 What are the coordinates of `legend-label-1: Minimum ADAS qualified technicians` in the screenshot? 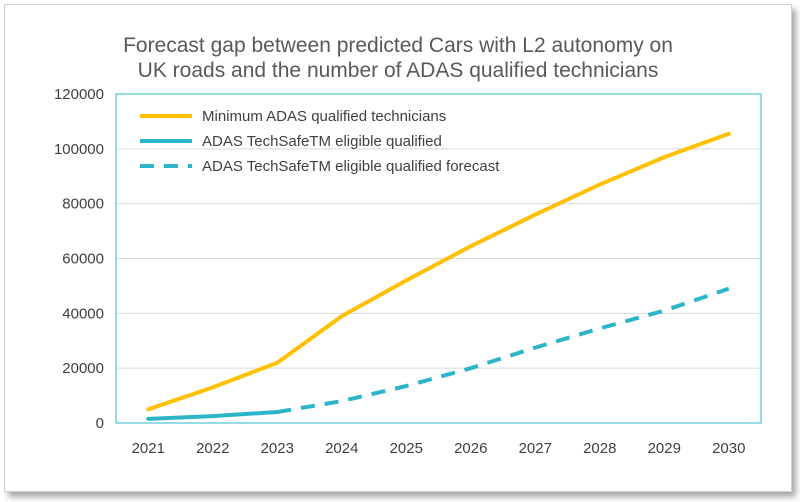 It's located at (324, 116).